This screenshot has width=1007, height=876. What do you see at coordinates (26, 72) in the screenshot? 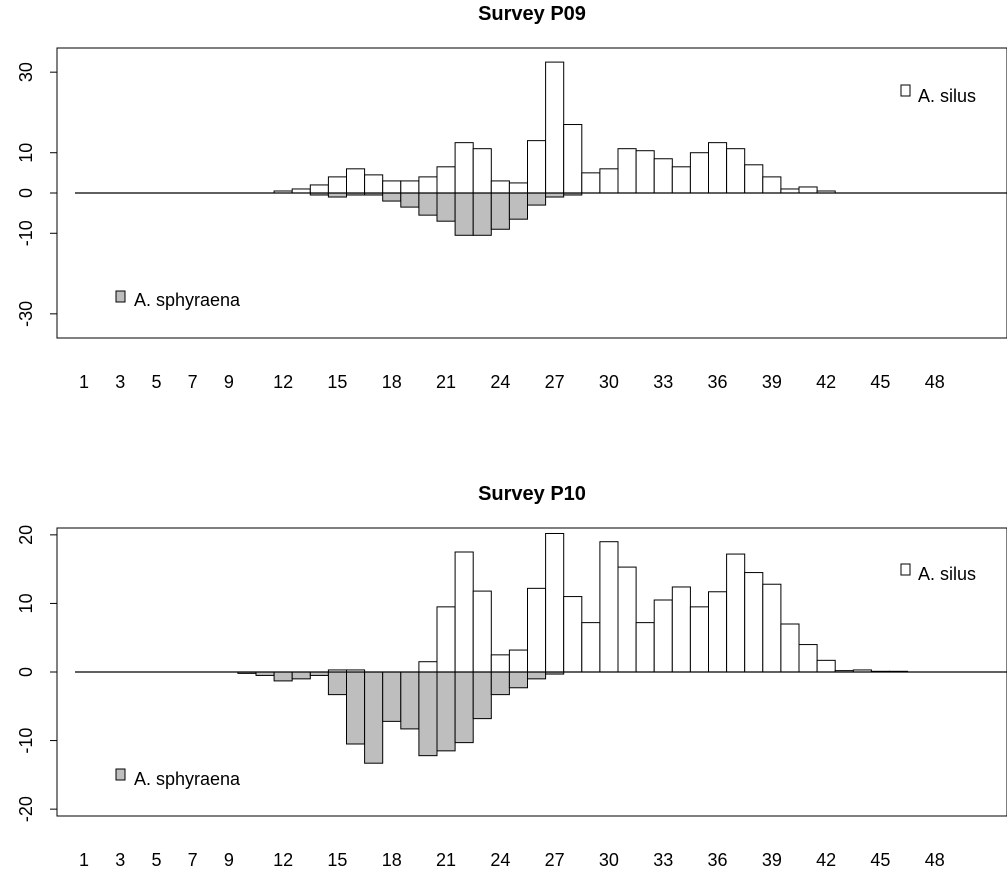
I see `y-tick-label: 30` at bounding box center [26, 72].